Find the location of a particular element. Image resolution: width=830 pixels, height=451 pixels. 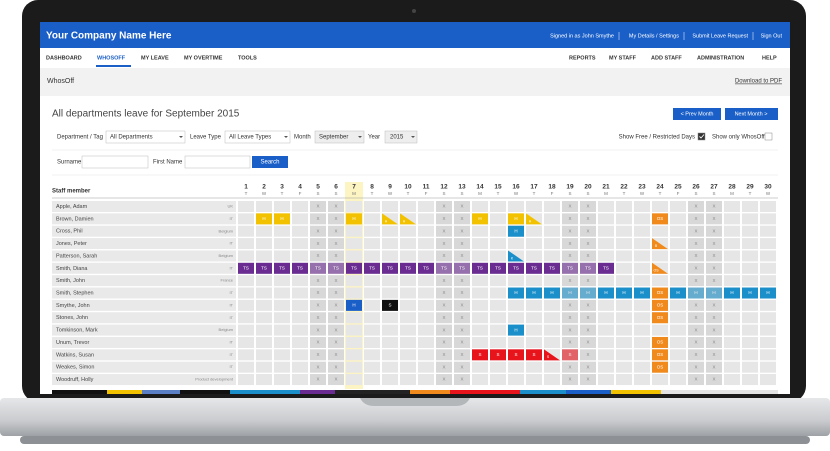

staff-name: Cross, Phil is located at coordinates (69, 232).